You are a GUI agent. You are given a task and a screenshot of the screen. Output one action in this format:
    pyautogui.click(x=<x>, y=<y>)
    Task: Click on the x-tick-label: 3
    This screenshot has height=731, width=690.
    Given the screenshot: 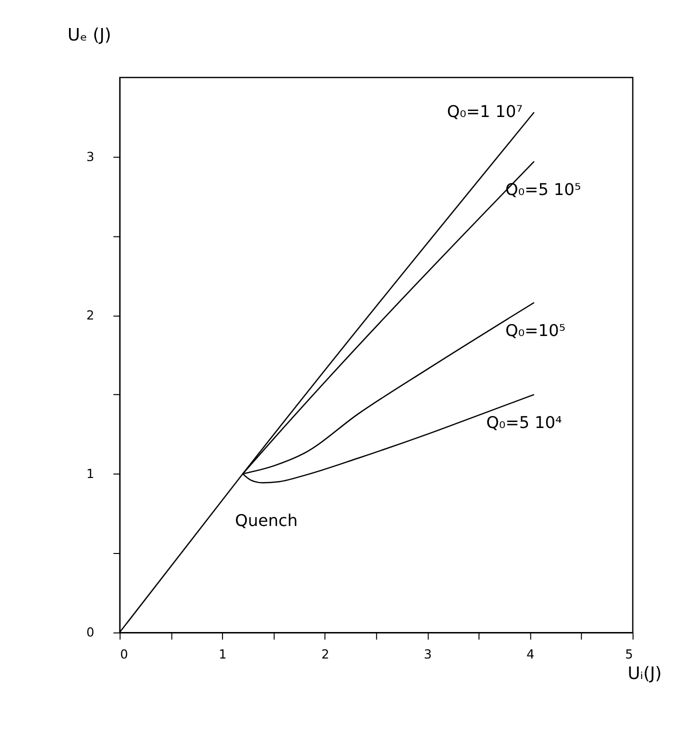 What is the action you would take?
    pyautogui.click(x=428, y=654)
    